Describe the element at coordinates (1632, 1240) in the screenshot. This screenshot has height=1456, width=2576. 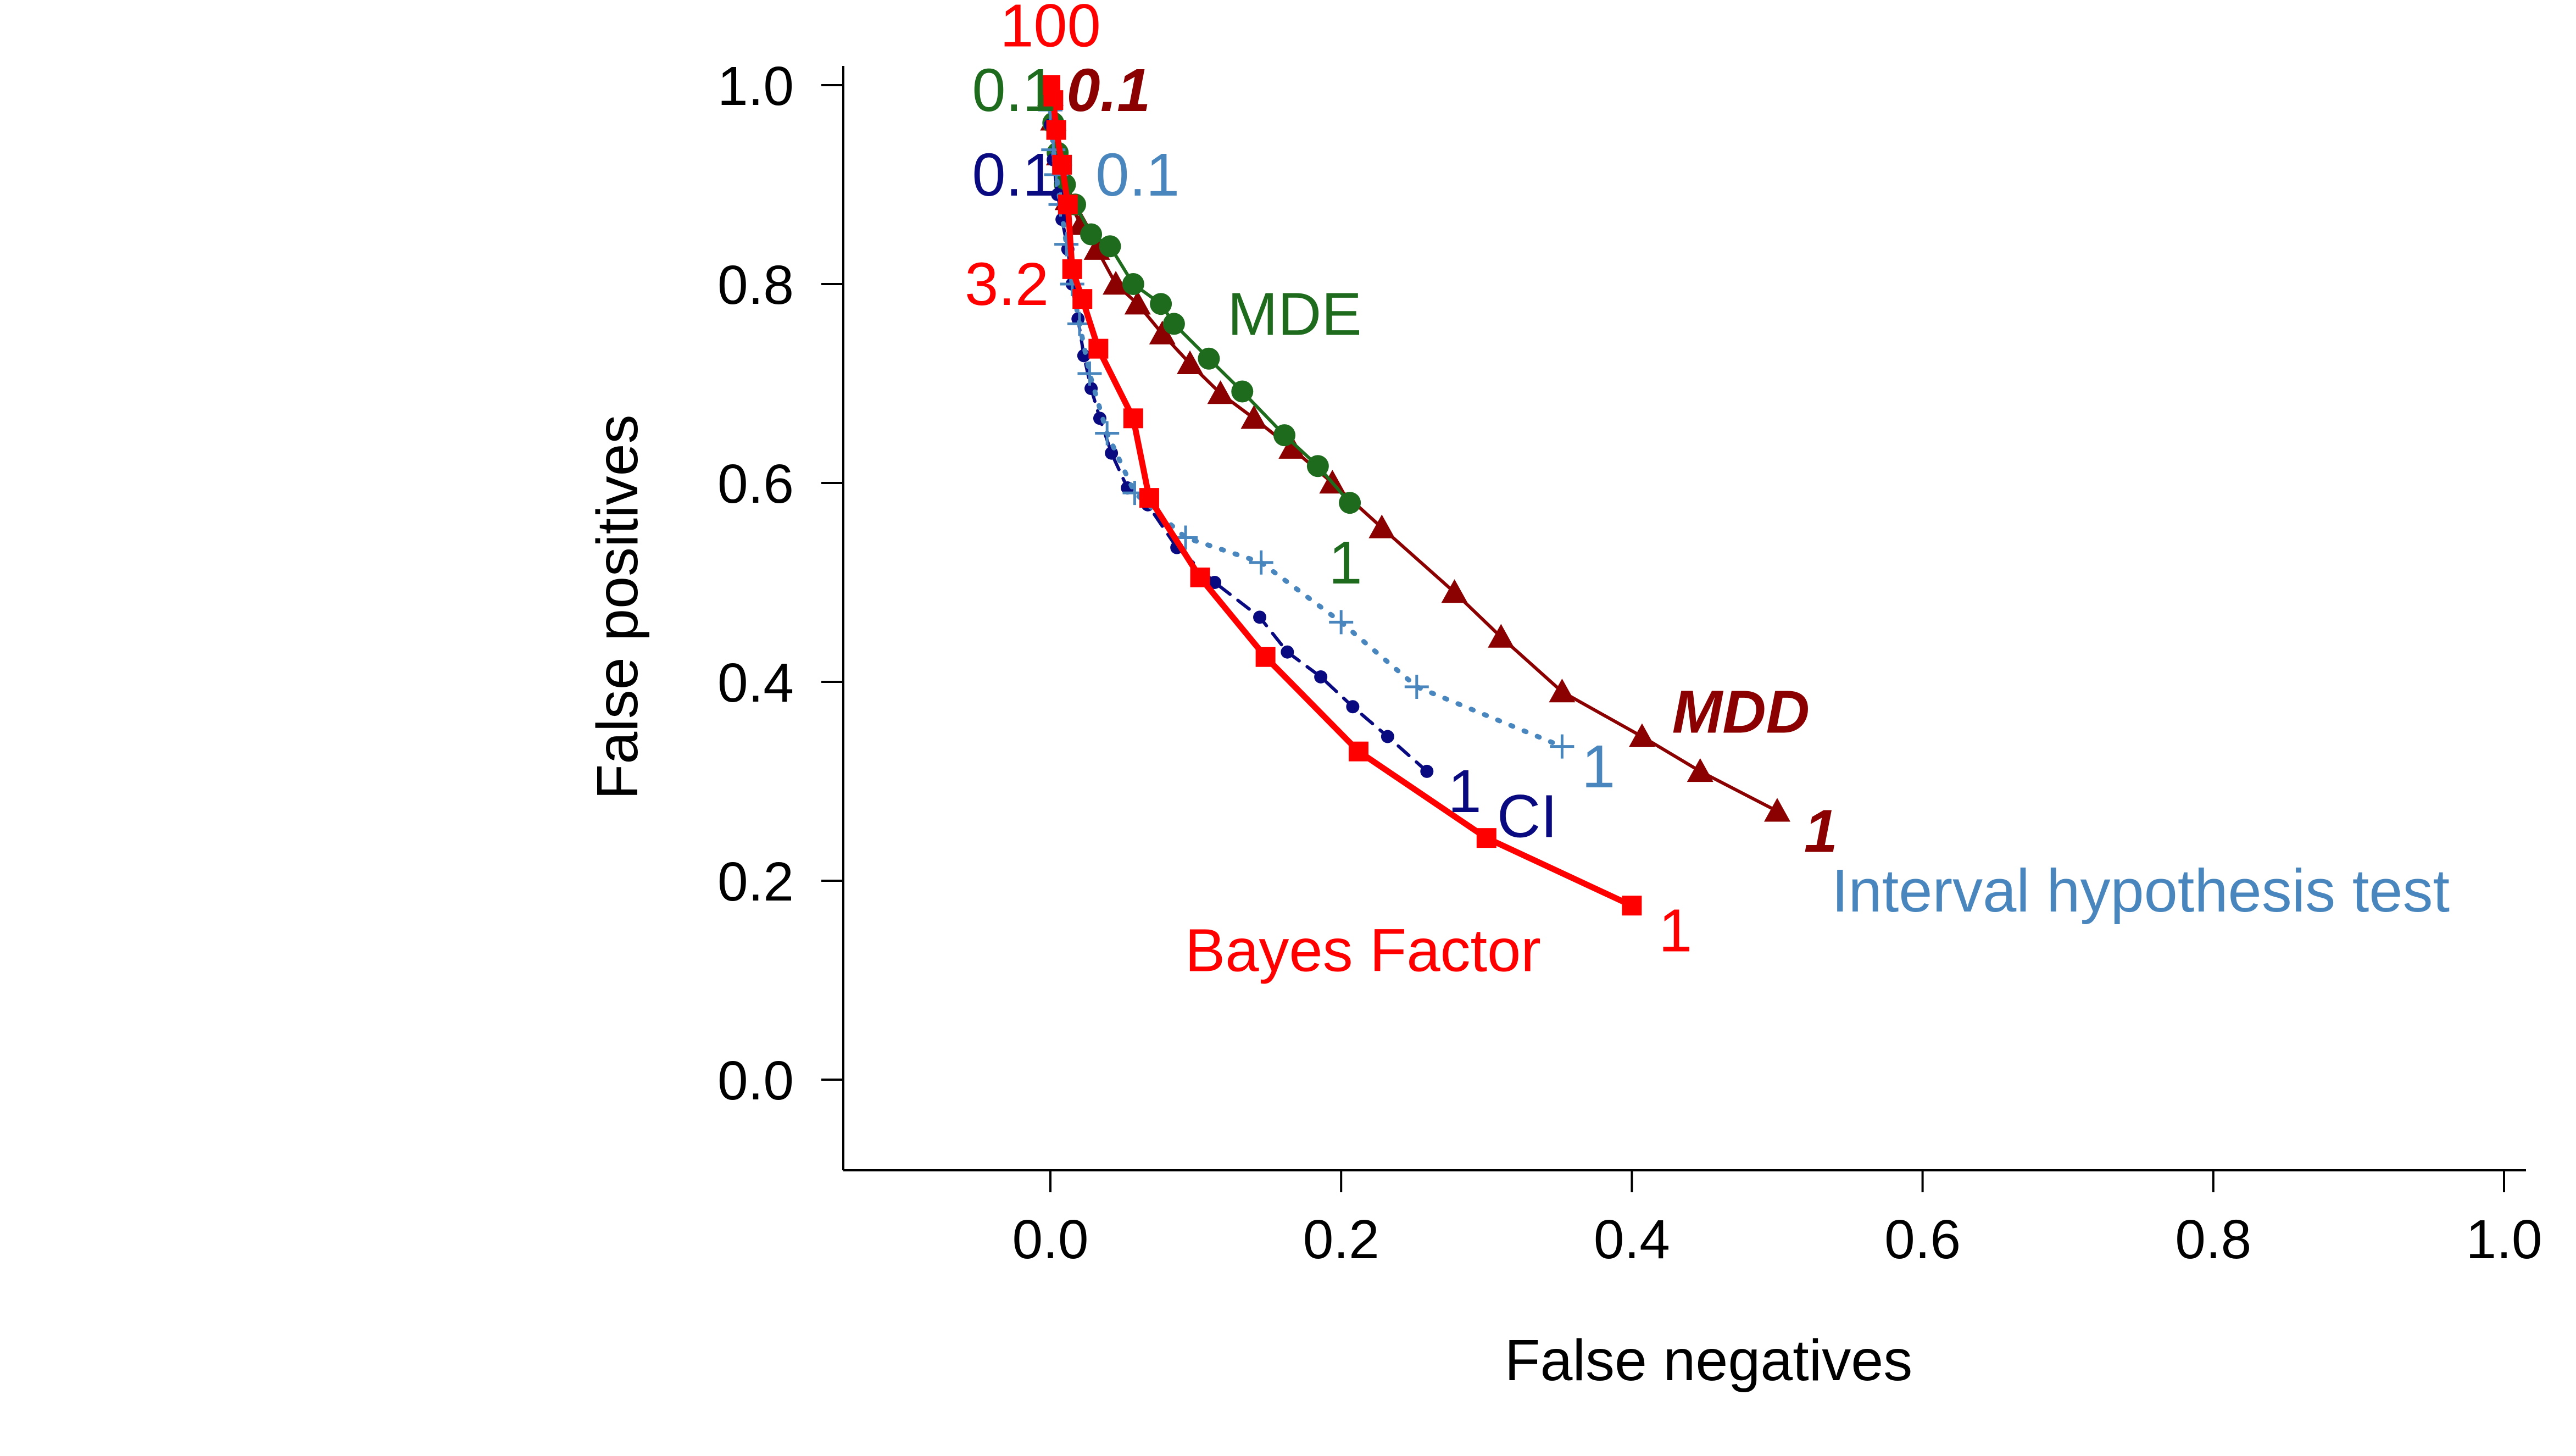
I see `x-tick-label: 0.4` at that location.